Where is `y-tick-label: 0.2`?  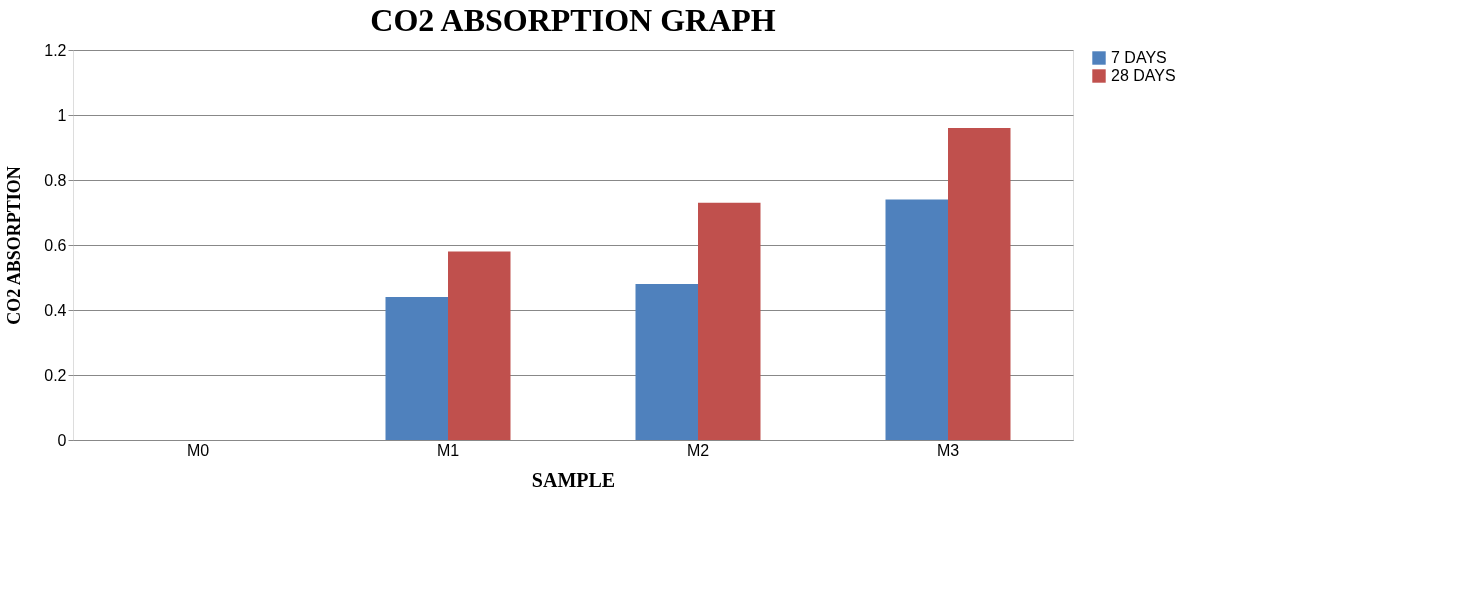 y-tick-label: 0.2 is located at coordinates (55, 375).